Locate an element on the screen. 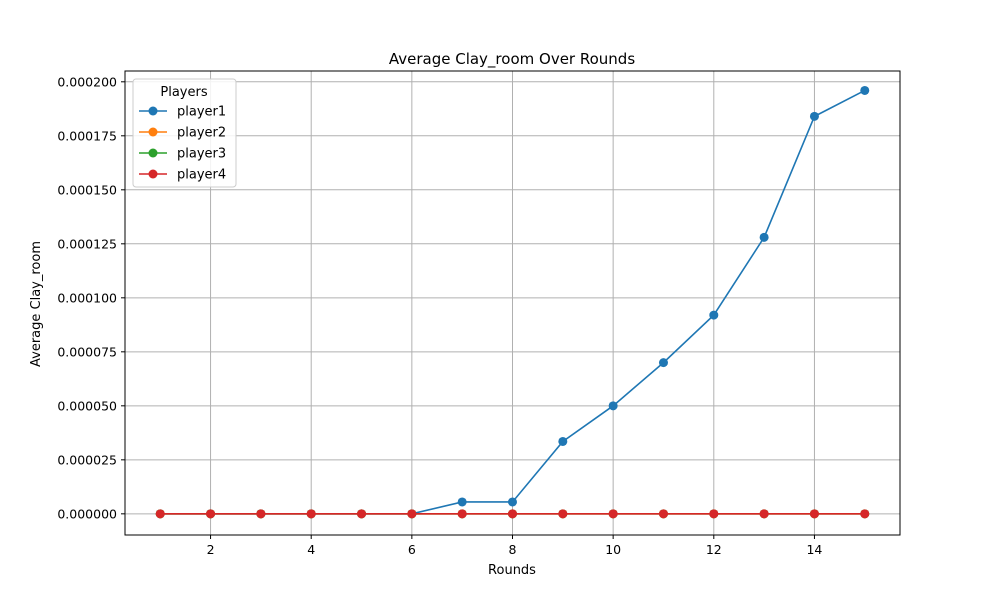 Image resolution: width=1000 pixels, height=600 pixels. series-player4 is located at coordinates (512, 514).